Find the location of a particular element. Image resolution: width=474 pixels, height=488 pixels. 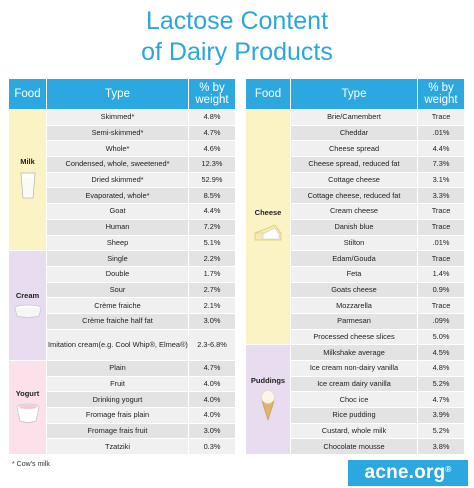

table-row: Fruit 4.0% is located at coordinates (122, 384).